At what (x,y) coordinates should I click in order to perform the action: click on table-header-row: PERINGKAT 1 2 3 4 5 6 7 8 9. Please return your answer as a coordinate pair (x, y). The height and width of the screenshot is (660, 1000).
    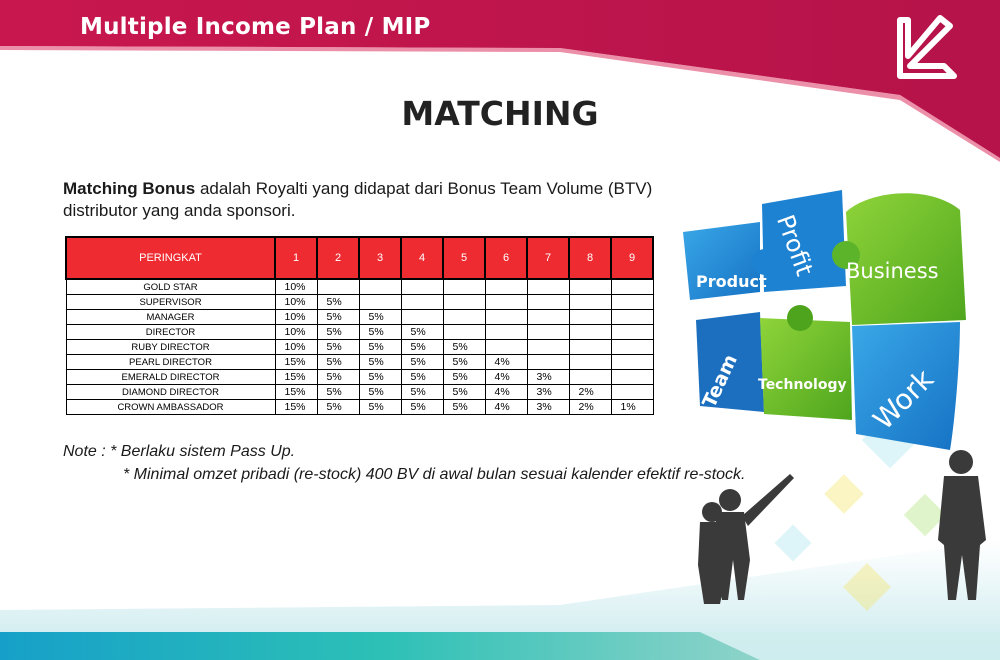
    Looking at the image, I should click on (359, 258).